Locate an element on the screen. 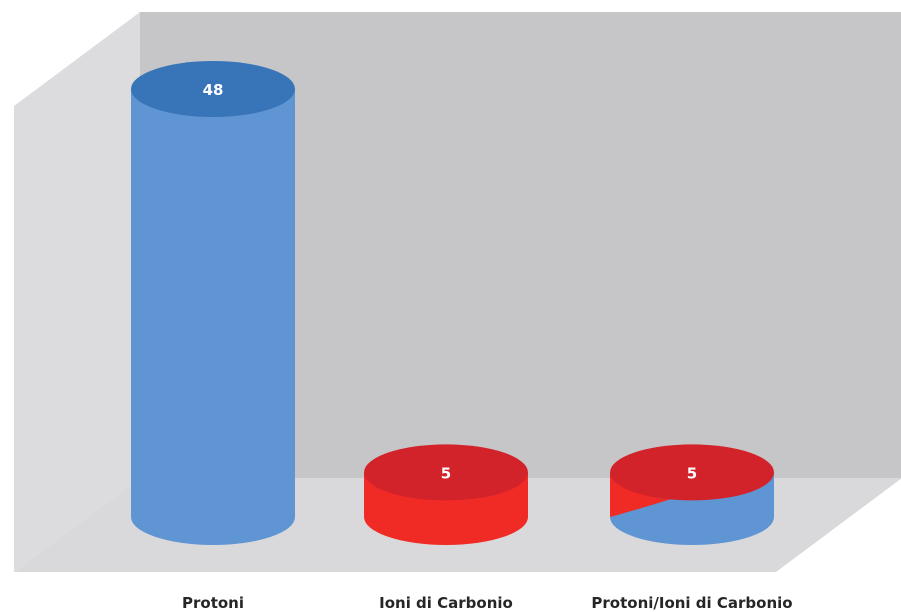  category-label: Protoni/Ioni di Carbonio is located at coordinates (691, 603).